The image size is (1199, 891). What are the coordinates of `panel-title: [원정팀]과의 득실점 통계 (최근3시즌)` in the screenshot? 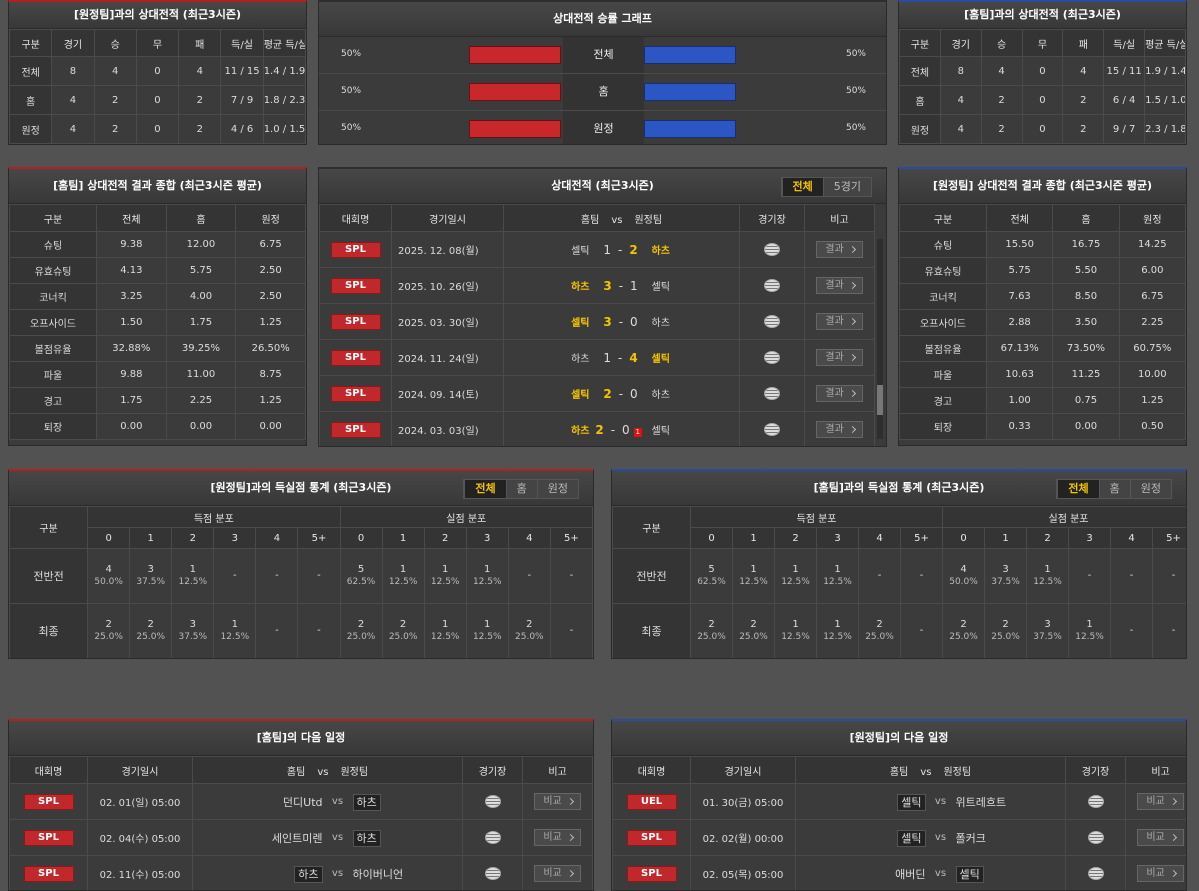 It's located at (301, 487).